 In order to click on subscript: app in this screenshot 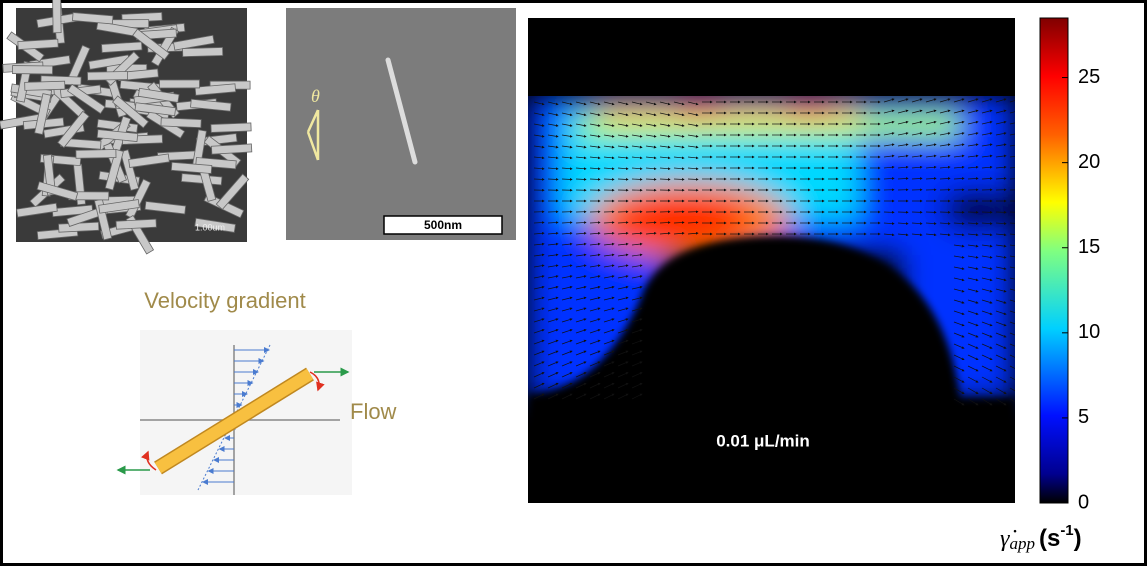, I will do `click(1022, 543)`.